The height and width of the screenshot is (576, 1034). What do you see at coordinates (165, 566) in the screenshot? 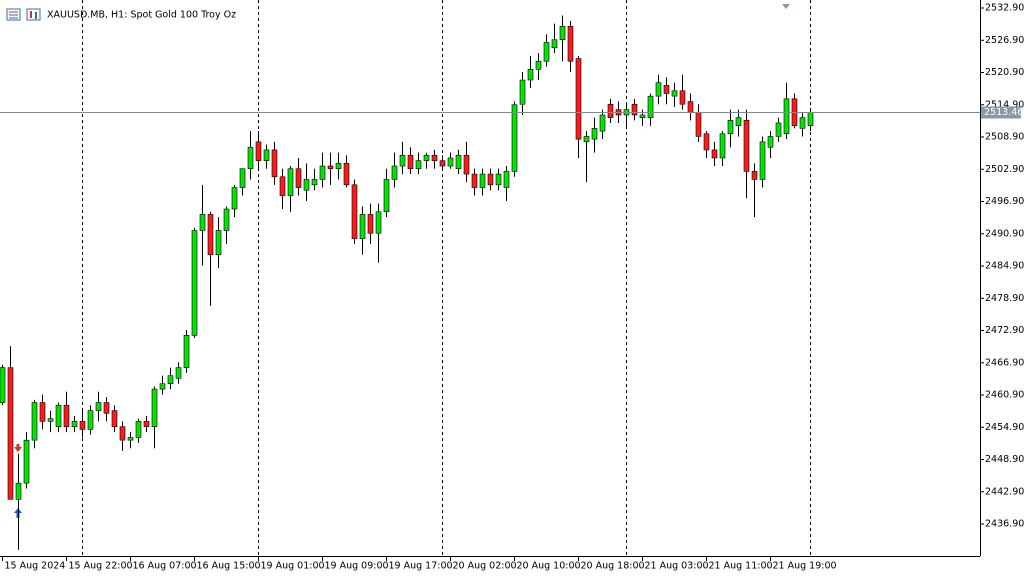
I see `x-tick-label: 16 Aug 07:00` at bounding box center [165, 566].